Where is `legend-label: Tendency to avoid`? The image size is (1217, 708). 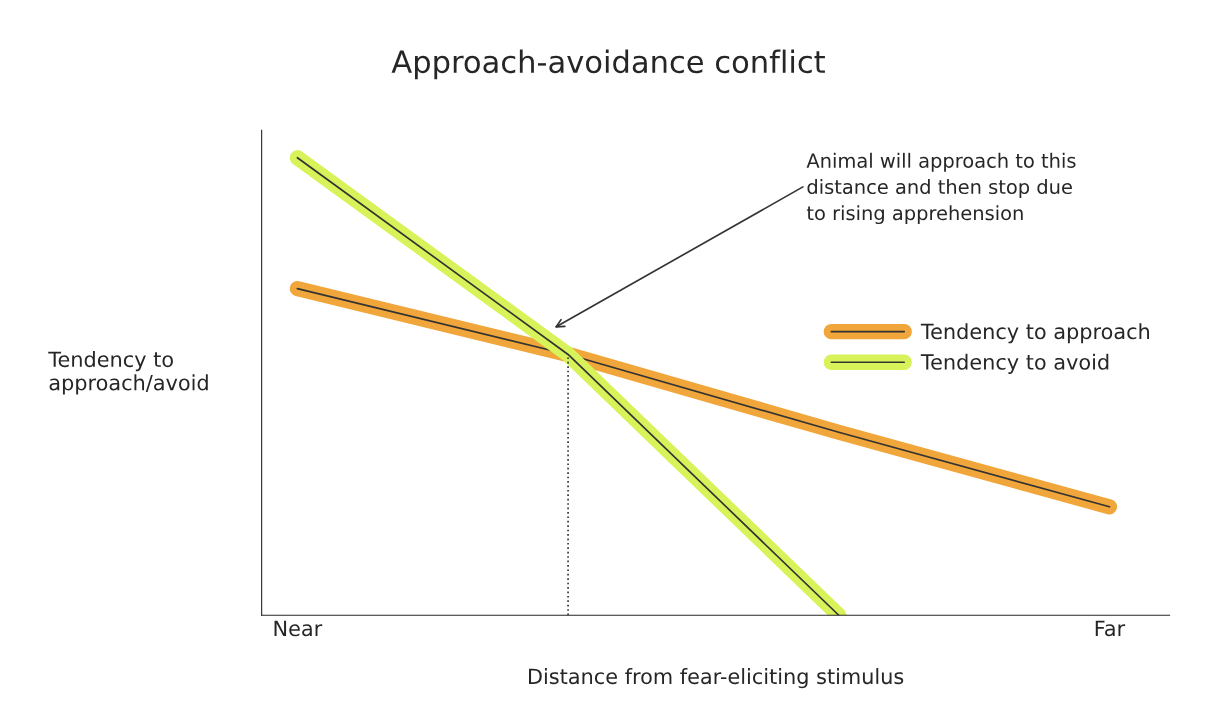
legend-label: Tendency to avoid is located at coordinates (1014, 363).